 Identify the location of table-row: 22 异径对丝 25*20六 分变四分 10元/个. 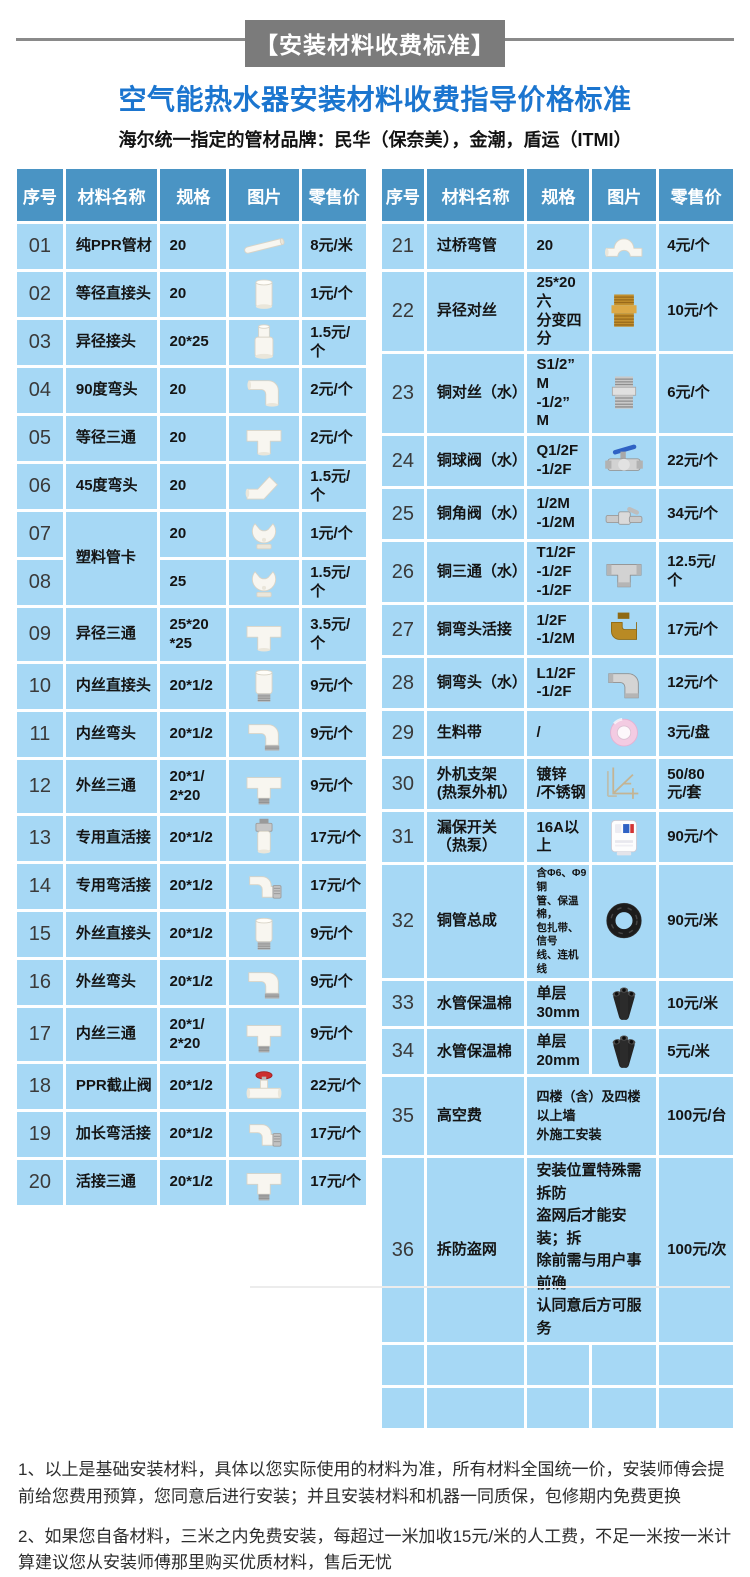
(557, 311).